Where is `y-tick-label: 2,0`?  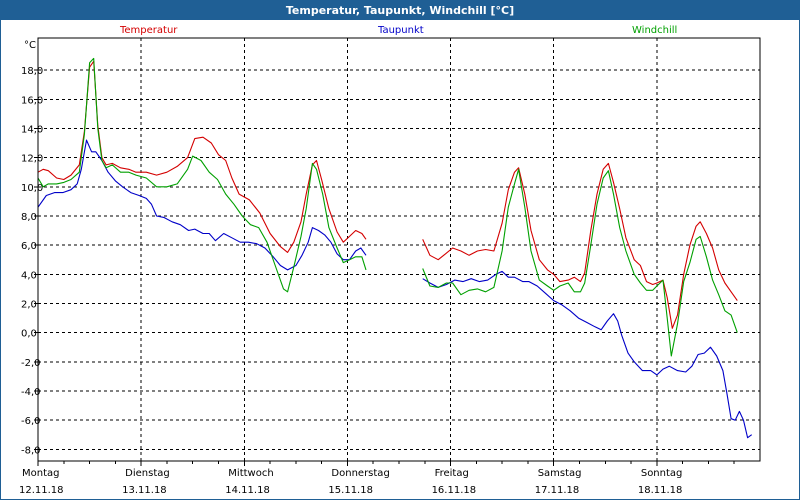 y-tick-label: 2,0 is located at coordinates (29, 304).